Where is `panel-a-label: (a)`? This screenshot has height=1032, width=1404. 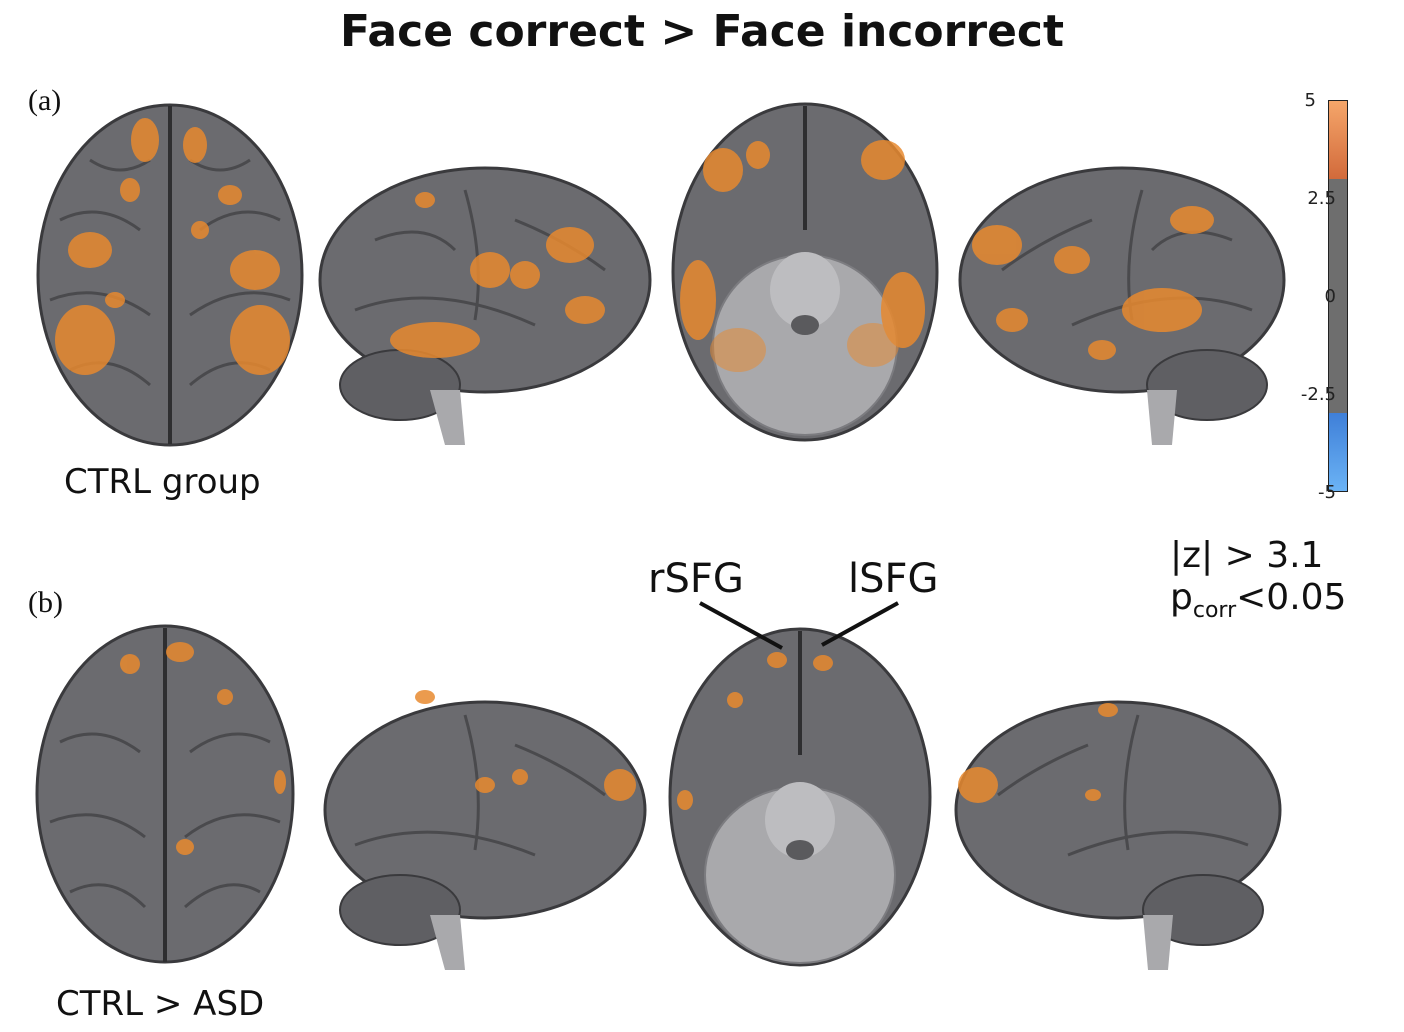 panel-a-label: (a) is located at coordinates (45, 100).